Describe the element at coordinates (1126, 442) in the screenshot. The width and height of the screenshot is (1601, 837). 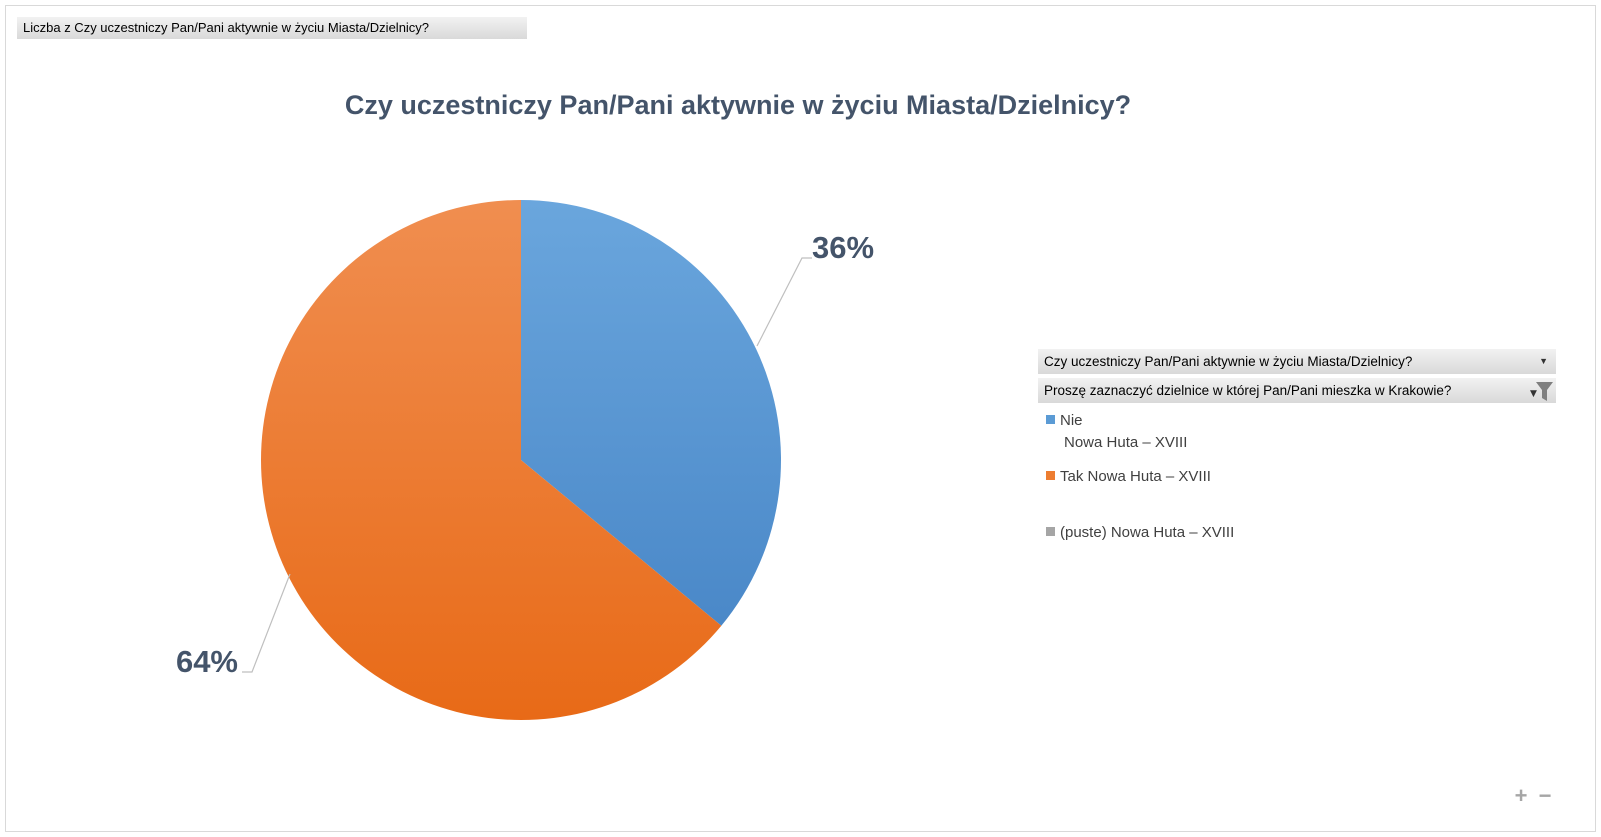
I see `legend-item-sublabel: Nowa Huta – XVIII` at that location.